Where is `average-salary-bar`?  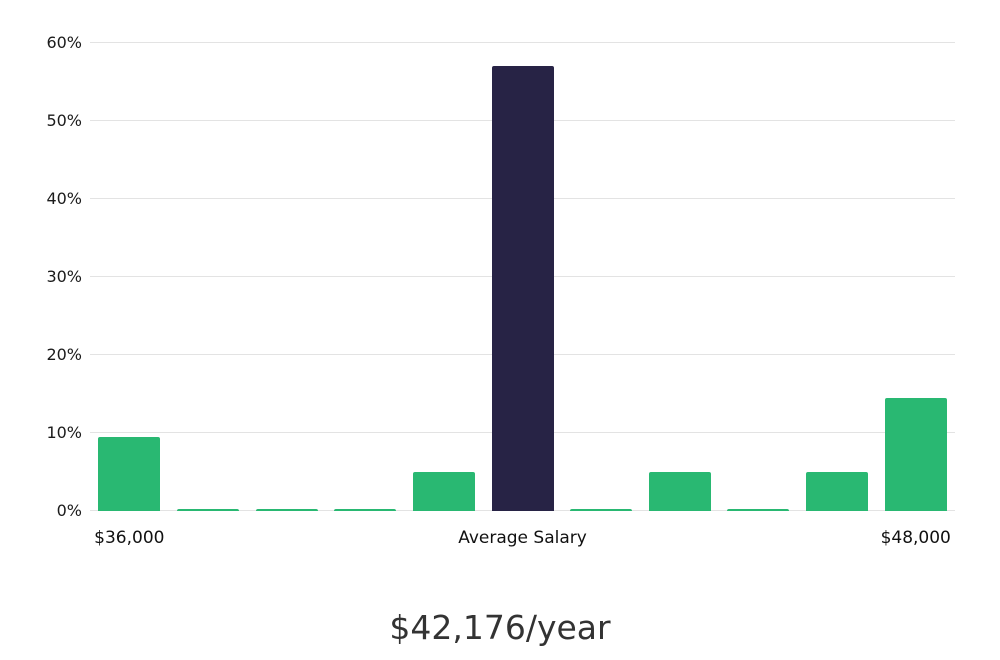 average-salary-bar is located at coordinates (522, 288).